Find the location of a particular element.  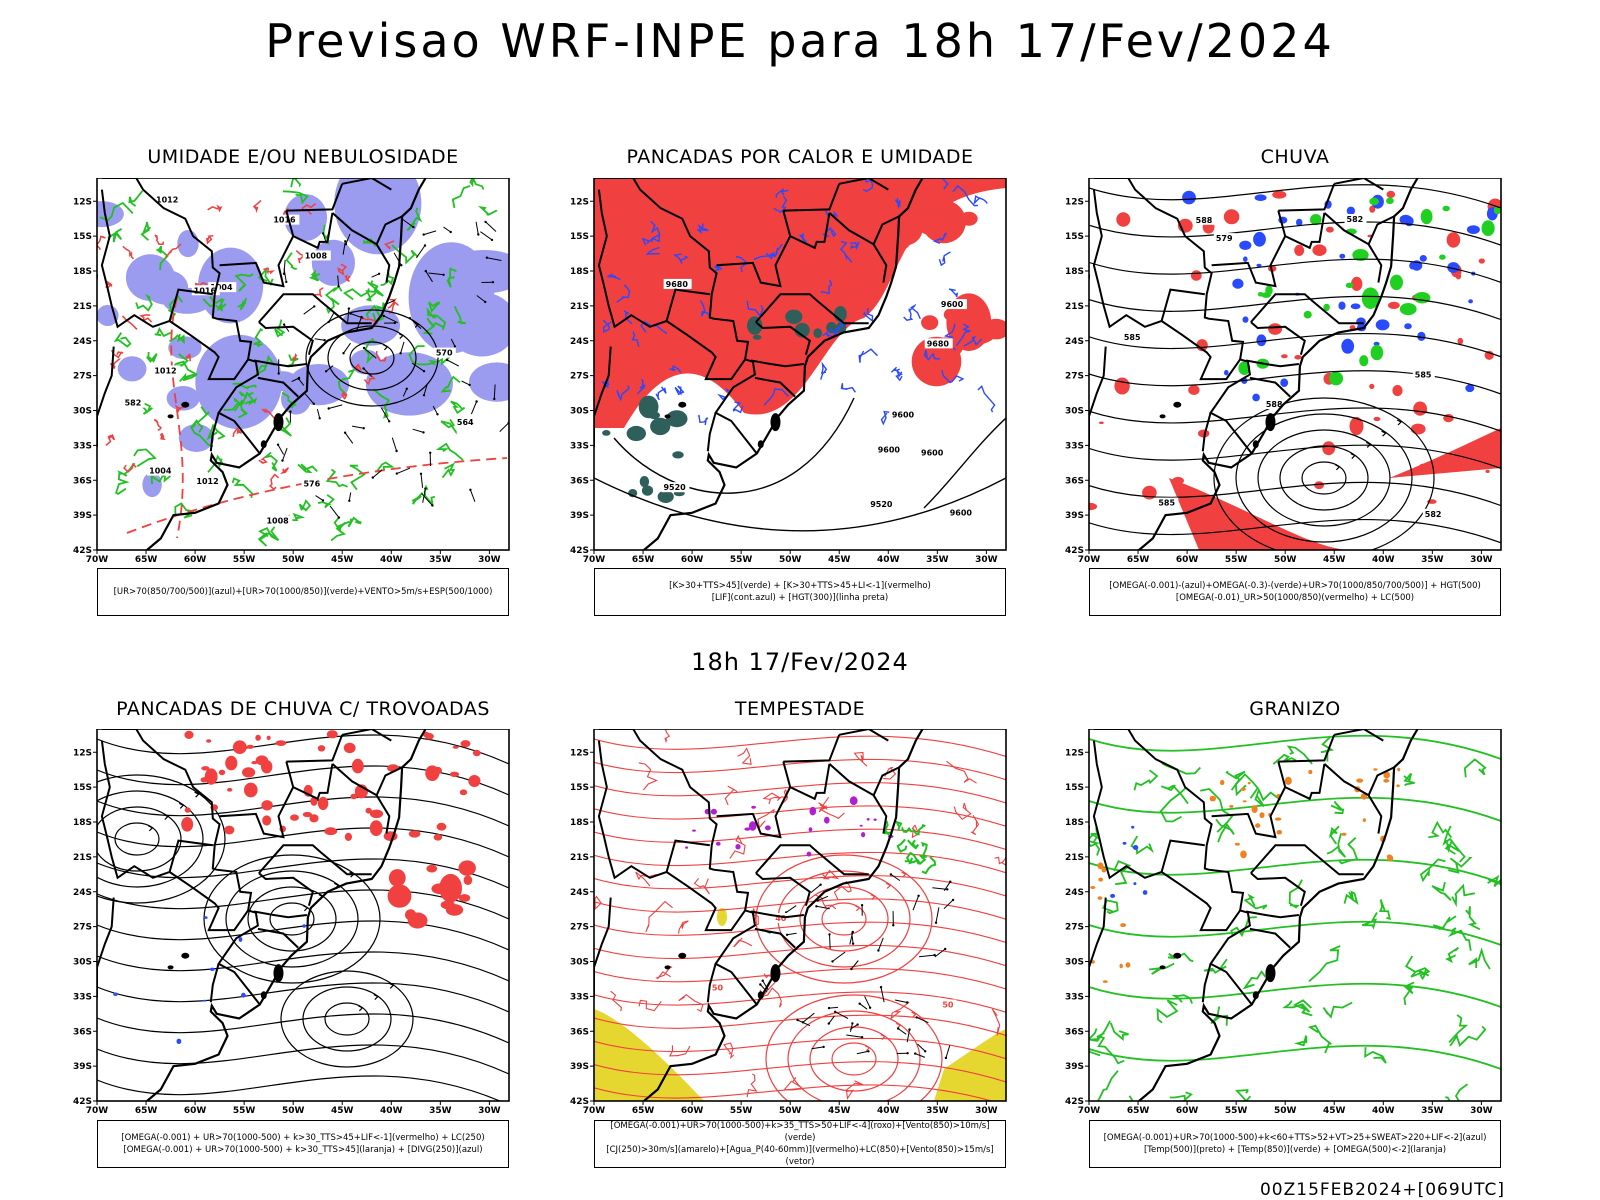

omega-blue-cells-cell is located at coordinates (1226, 372).